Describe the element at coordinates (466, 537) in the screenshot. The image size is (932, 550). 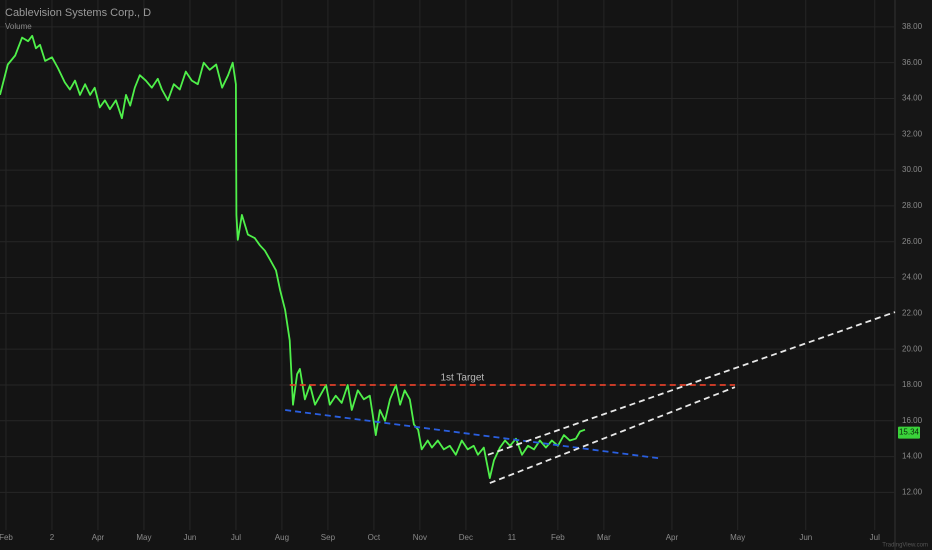
I see `x-tick-label: Dec` at that location.